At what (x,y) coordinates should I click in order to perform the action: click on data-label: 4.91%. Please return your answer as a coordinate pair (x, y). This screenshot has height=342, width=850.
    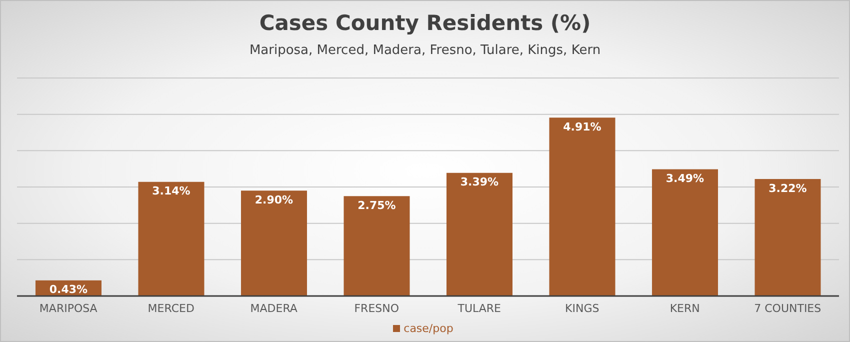
    Looking at the image, I should click on (582, 127).